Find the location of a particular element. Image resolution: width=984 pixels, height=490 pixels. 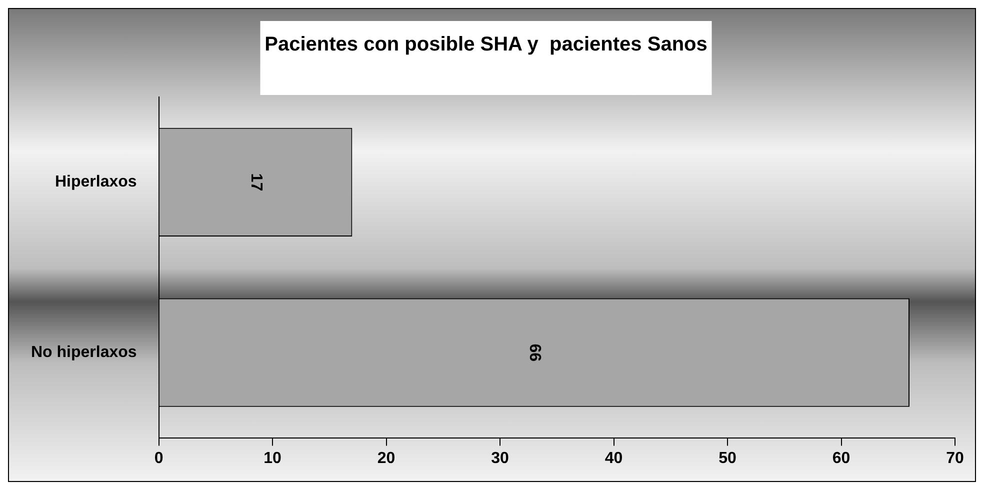

y-tick-label: No hiperlaxos is located at coordinates (83, 353).